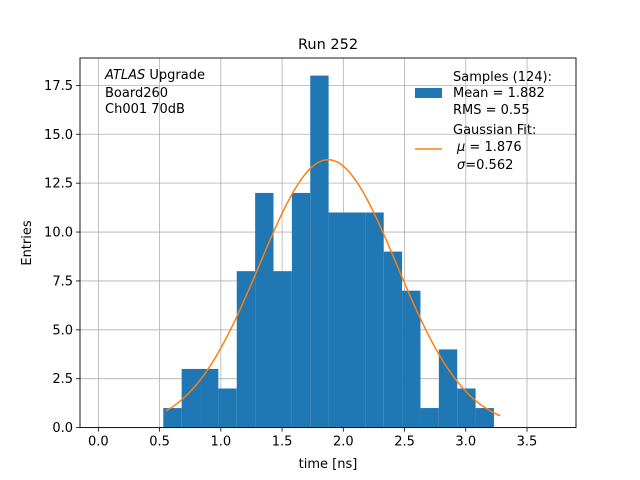 The image size is (640, 480). What do you see at coordinates (62, 257) in the screenshot?
I see `y-axis-ticks: 0.0 2.5 5.0 7.5 10.0 12.5 15.0 17.5` at bounding box center [62, 257].